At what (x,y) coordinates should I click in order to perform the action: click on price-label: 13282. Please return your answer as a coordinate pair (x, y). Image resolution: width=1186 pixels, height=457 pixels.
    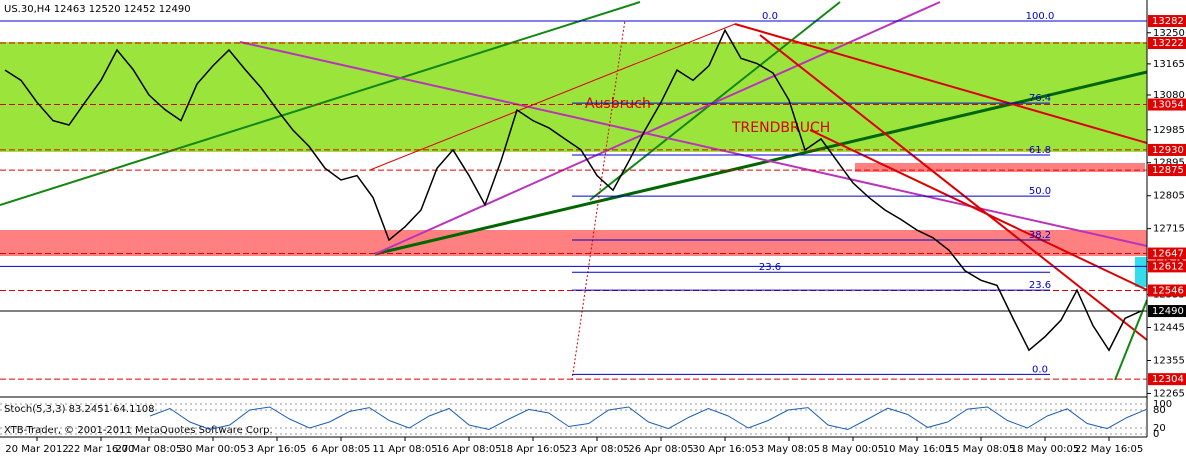
    Looking at the image, I should click on (1168, 21).